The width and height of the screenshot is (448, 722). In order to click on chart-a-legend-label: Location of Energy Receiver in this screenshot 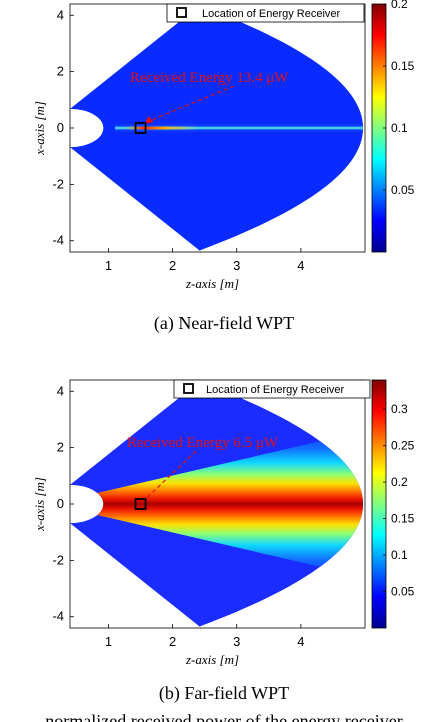, I will do `click(271, 14)`.